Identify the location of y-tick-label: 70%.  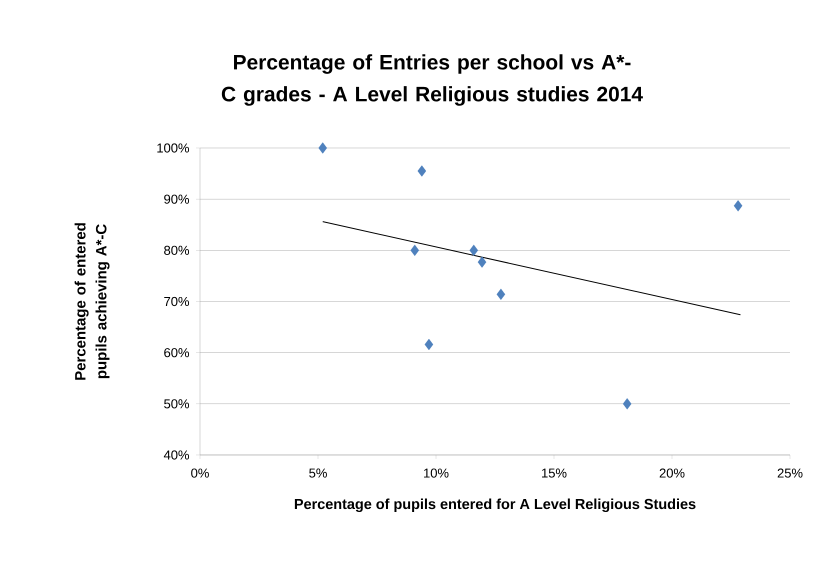
(177, 301).